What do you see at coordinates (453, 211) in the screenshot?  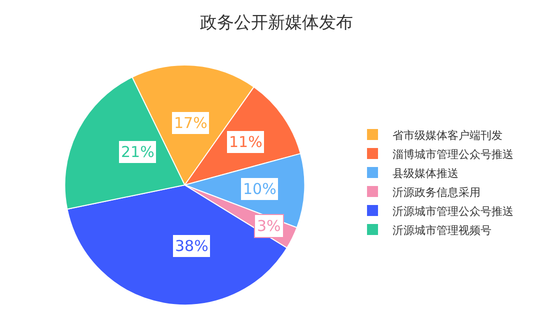 I see `legend-label: 沂源城市管理公众号推送` at bounding box center [453, 211].